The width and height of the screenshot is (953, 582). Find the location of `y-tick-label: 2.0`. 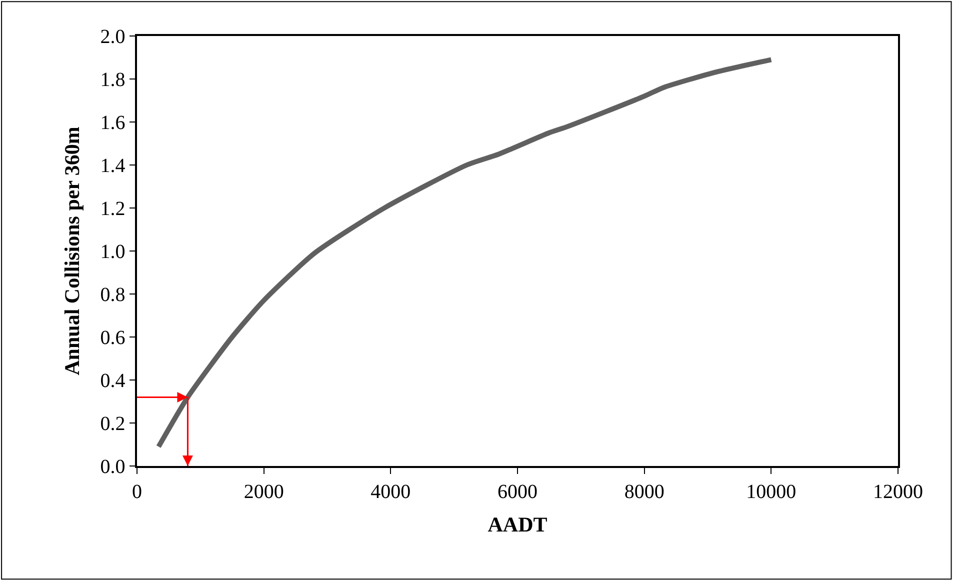

y-tick-label: 2.0 is located at coordinates (113, 37).